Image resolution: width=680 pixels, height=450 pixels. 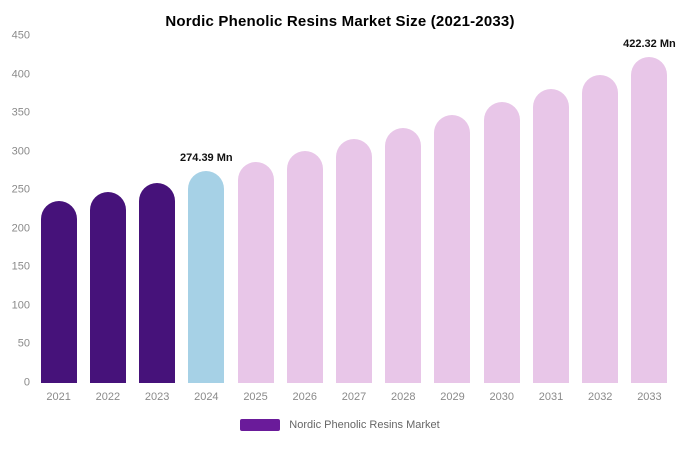 I want to click on bar-2026, so click(x=304, y=266).